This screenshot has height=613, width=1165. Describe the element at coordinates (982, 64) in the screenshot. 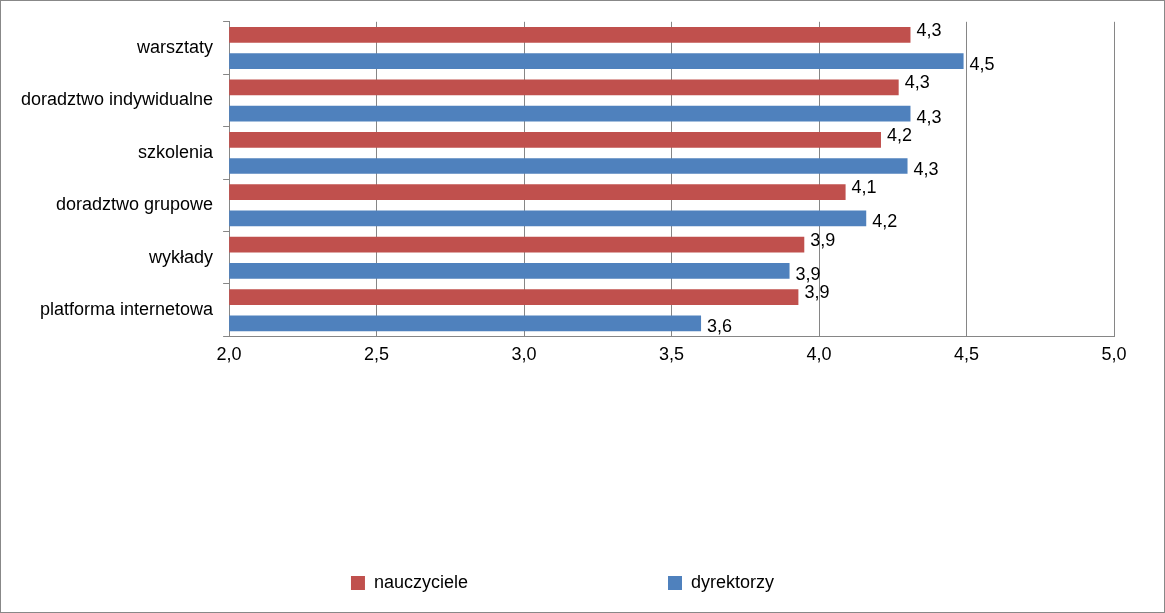

I see `data-label: 4,5` at that location.